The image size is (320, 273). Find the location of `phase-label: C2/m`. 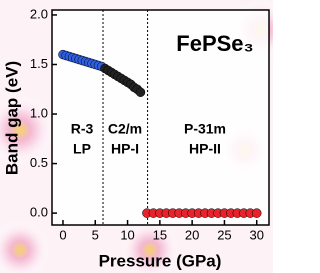

phase-label: C2/m is located at coordinates (125, 129).